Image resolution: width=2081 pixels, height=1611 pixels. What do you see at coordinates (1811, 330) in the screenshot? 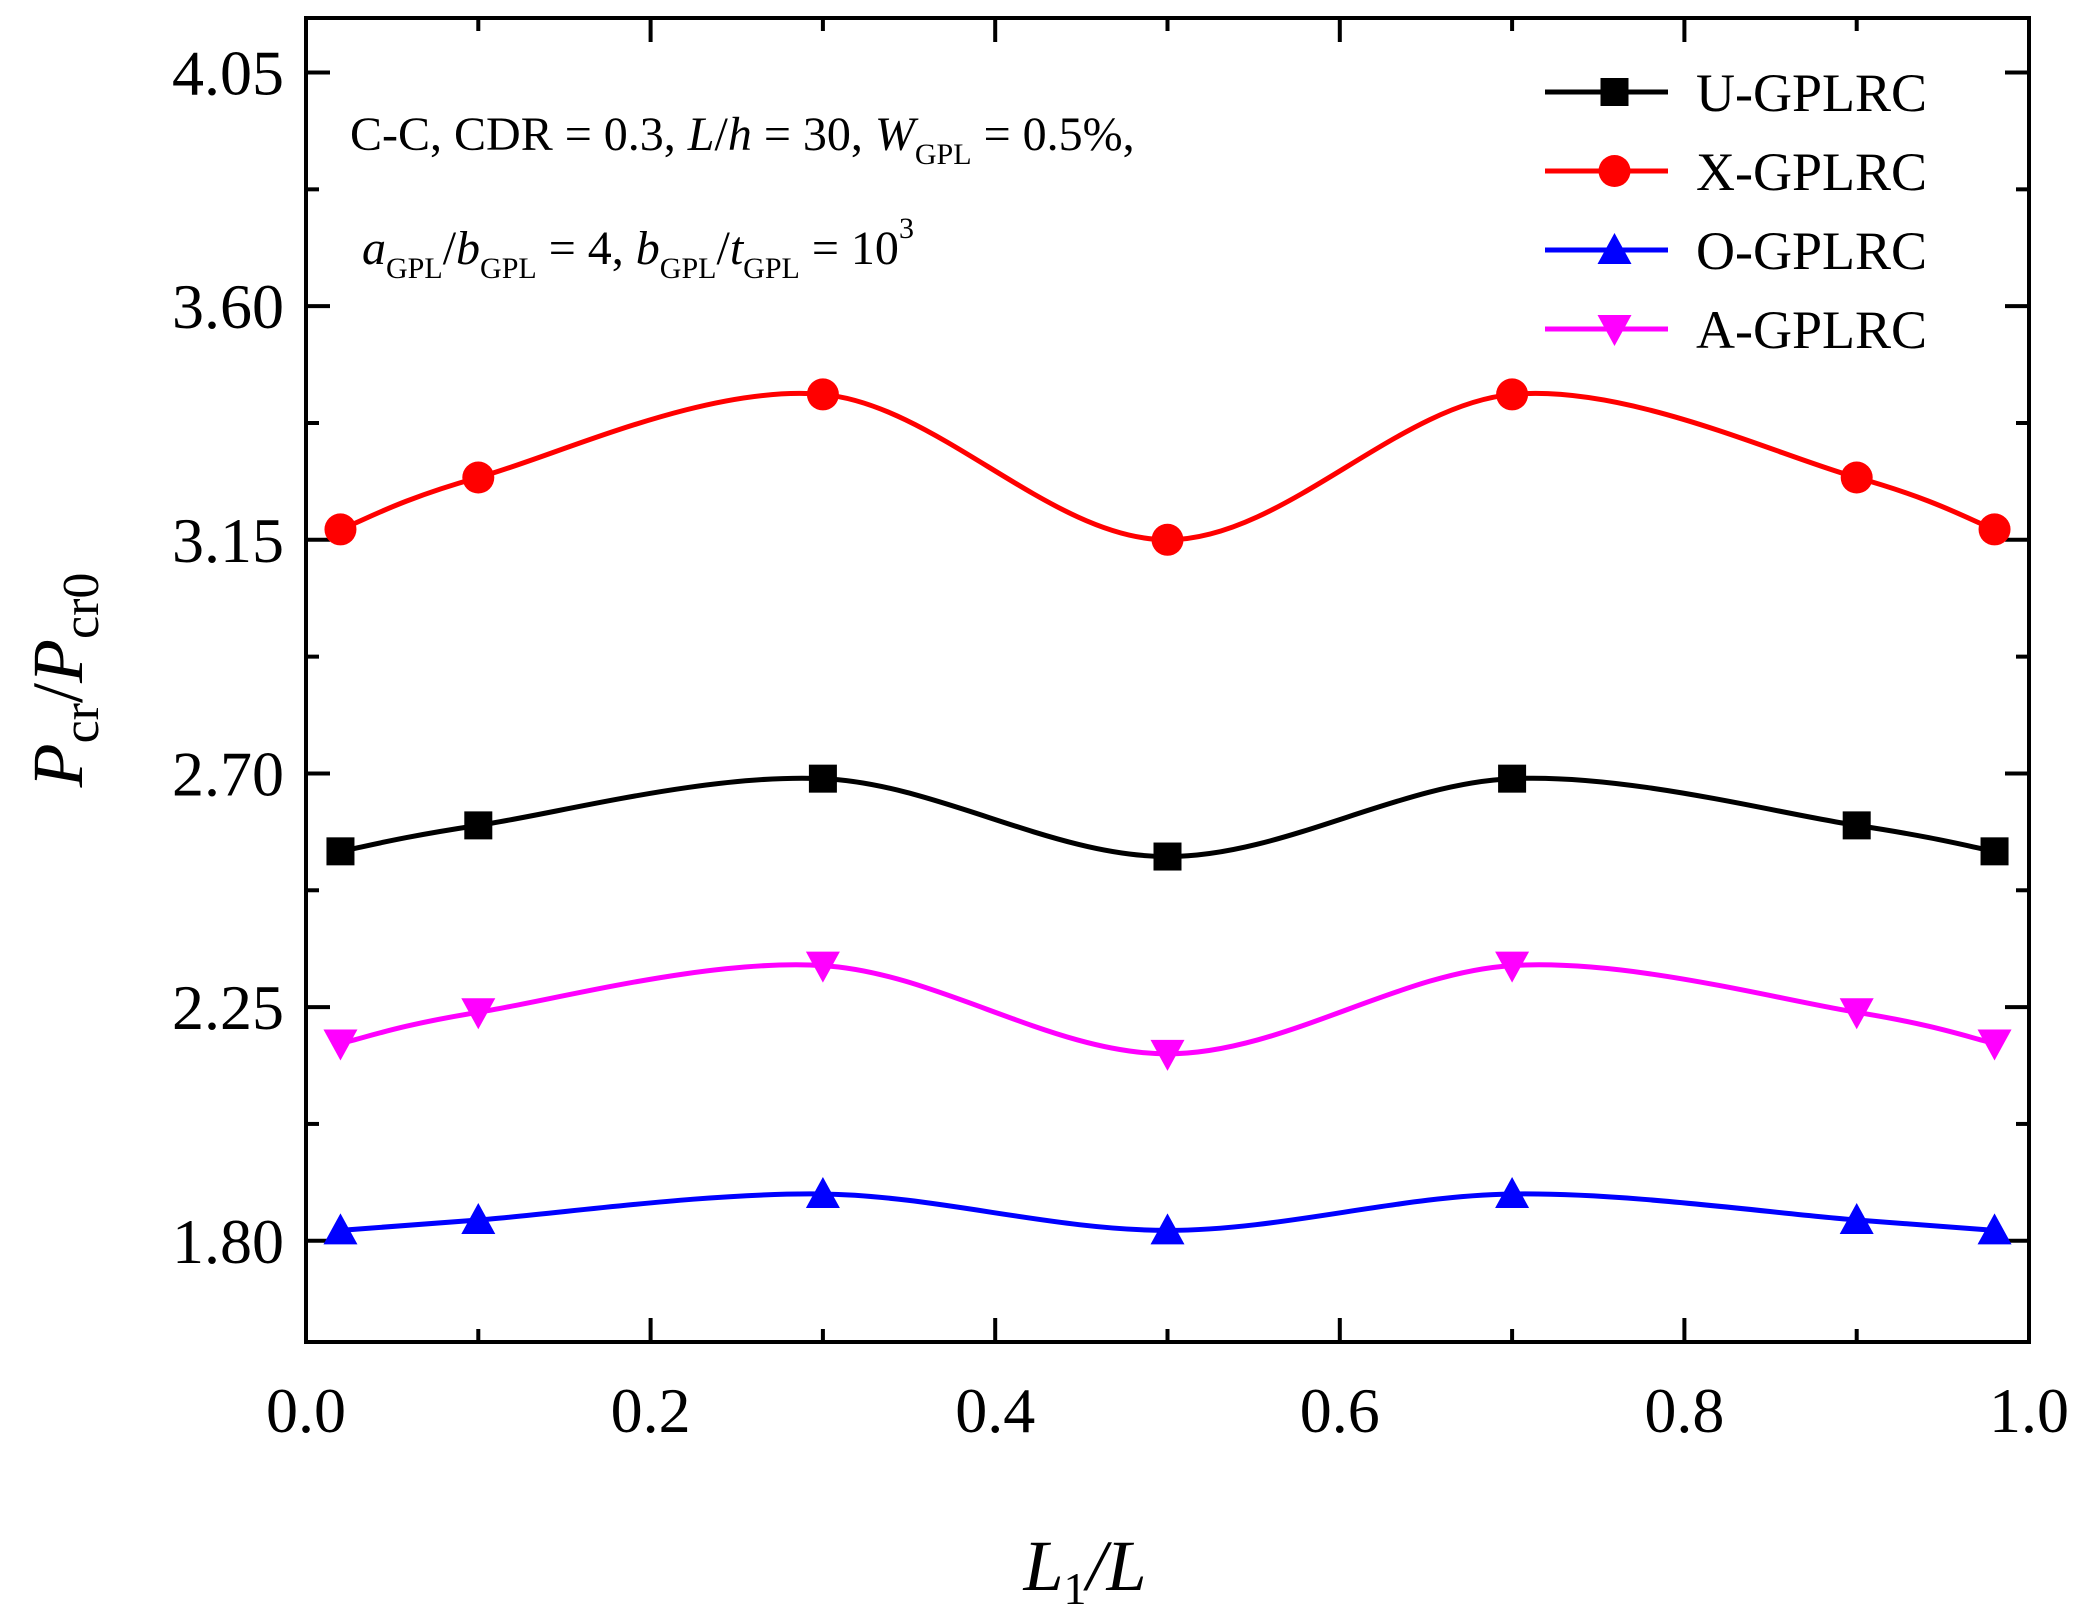
I see `legend-label-a-gplrc: A-GPLRC` at bounding box center [1811, 330].